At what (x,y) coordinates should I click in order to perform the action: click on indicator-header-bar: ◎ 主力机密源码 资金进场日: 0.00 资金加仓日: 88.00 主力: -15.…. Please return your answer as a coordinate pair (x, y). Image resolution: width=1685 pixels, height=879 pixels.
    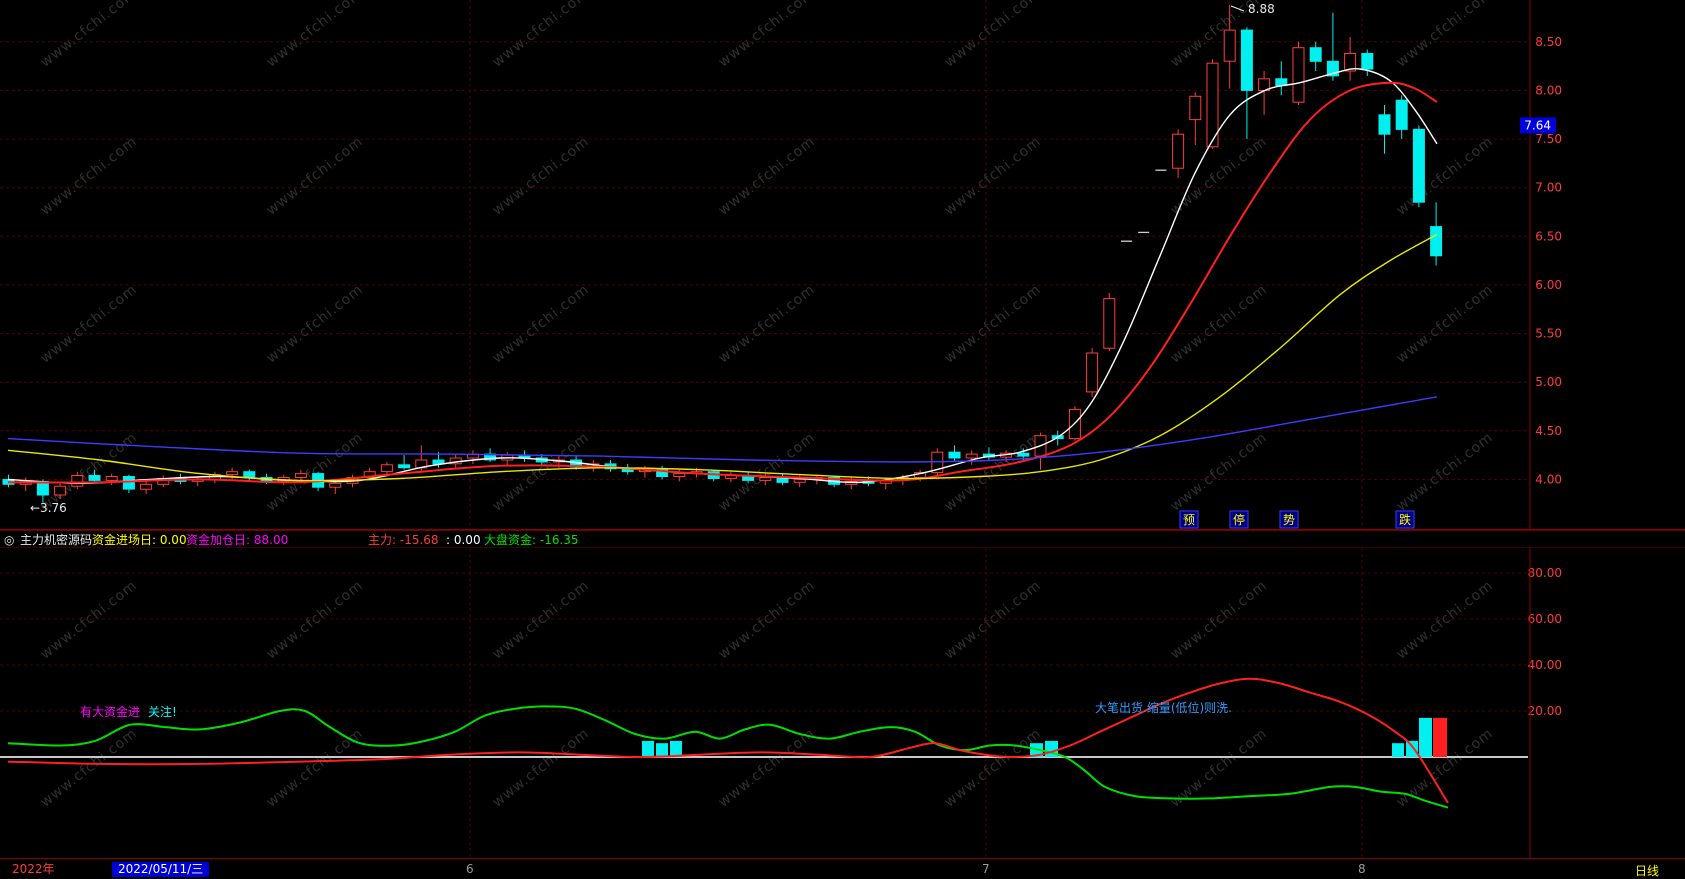
    Looking at the image, I should click on (842, 539).